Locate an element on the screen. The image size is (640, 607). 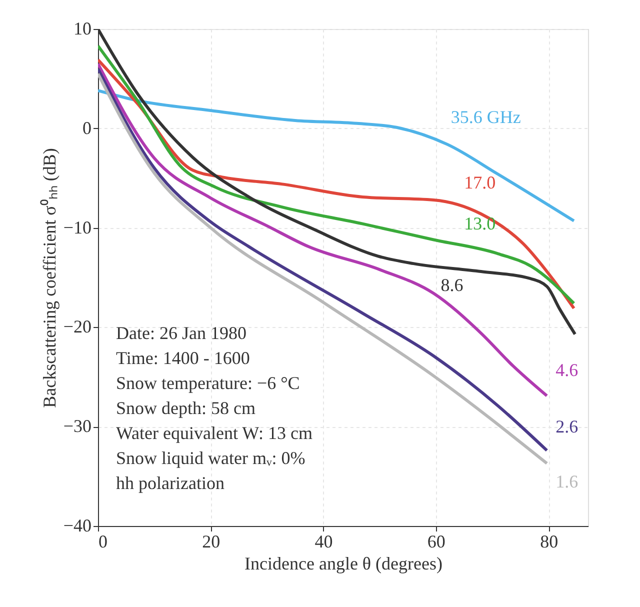
y-tick-label: 10 is located at coordinates (83, 28).